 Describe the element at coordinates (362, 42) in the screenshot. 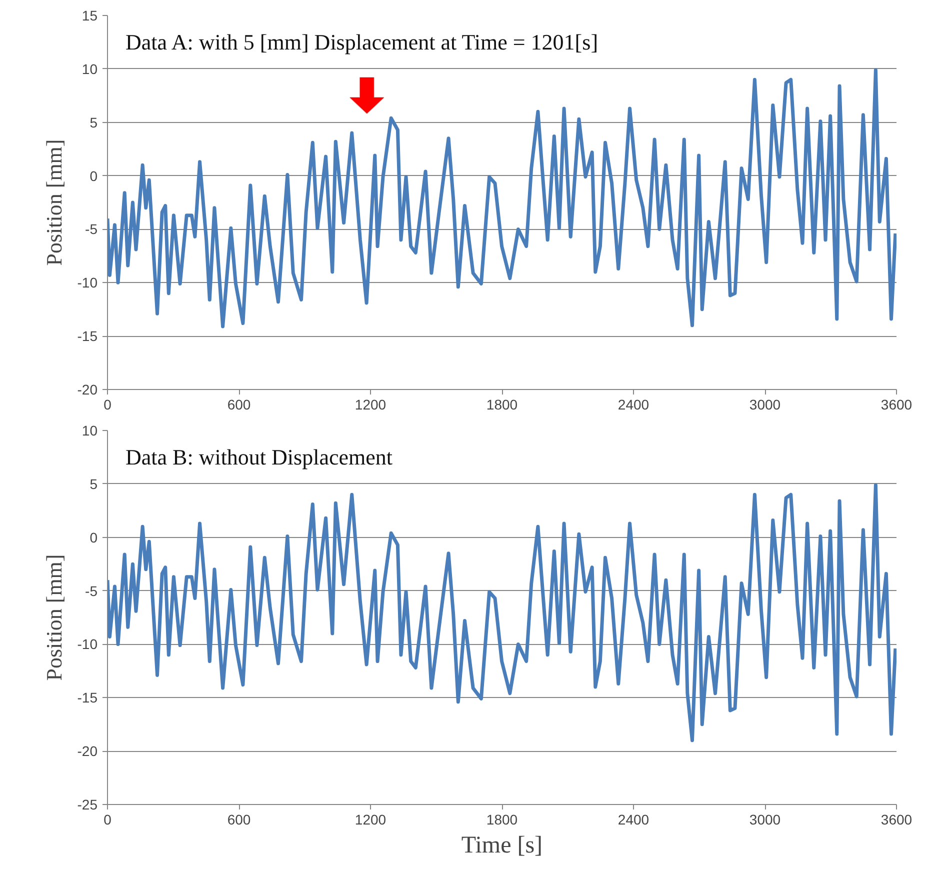

I see `text: Data A: with 5 [mm] Displacement at Time = 1201[s]` at that location.